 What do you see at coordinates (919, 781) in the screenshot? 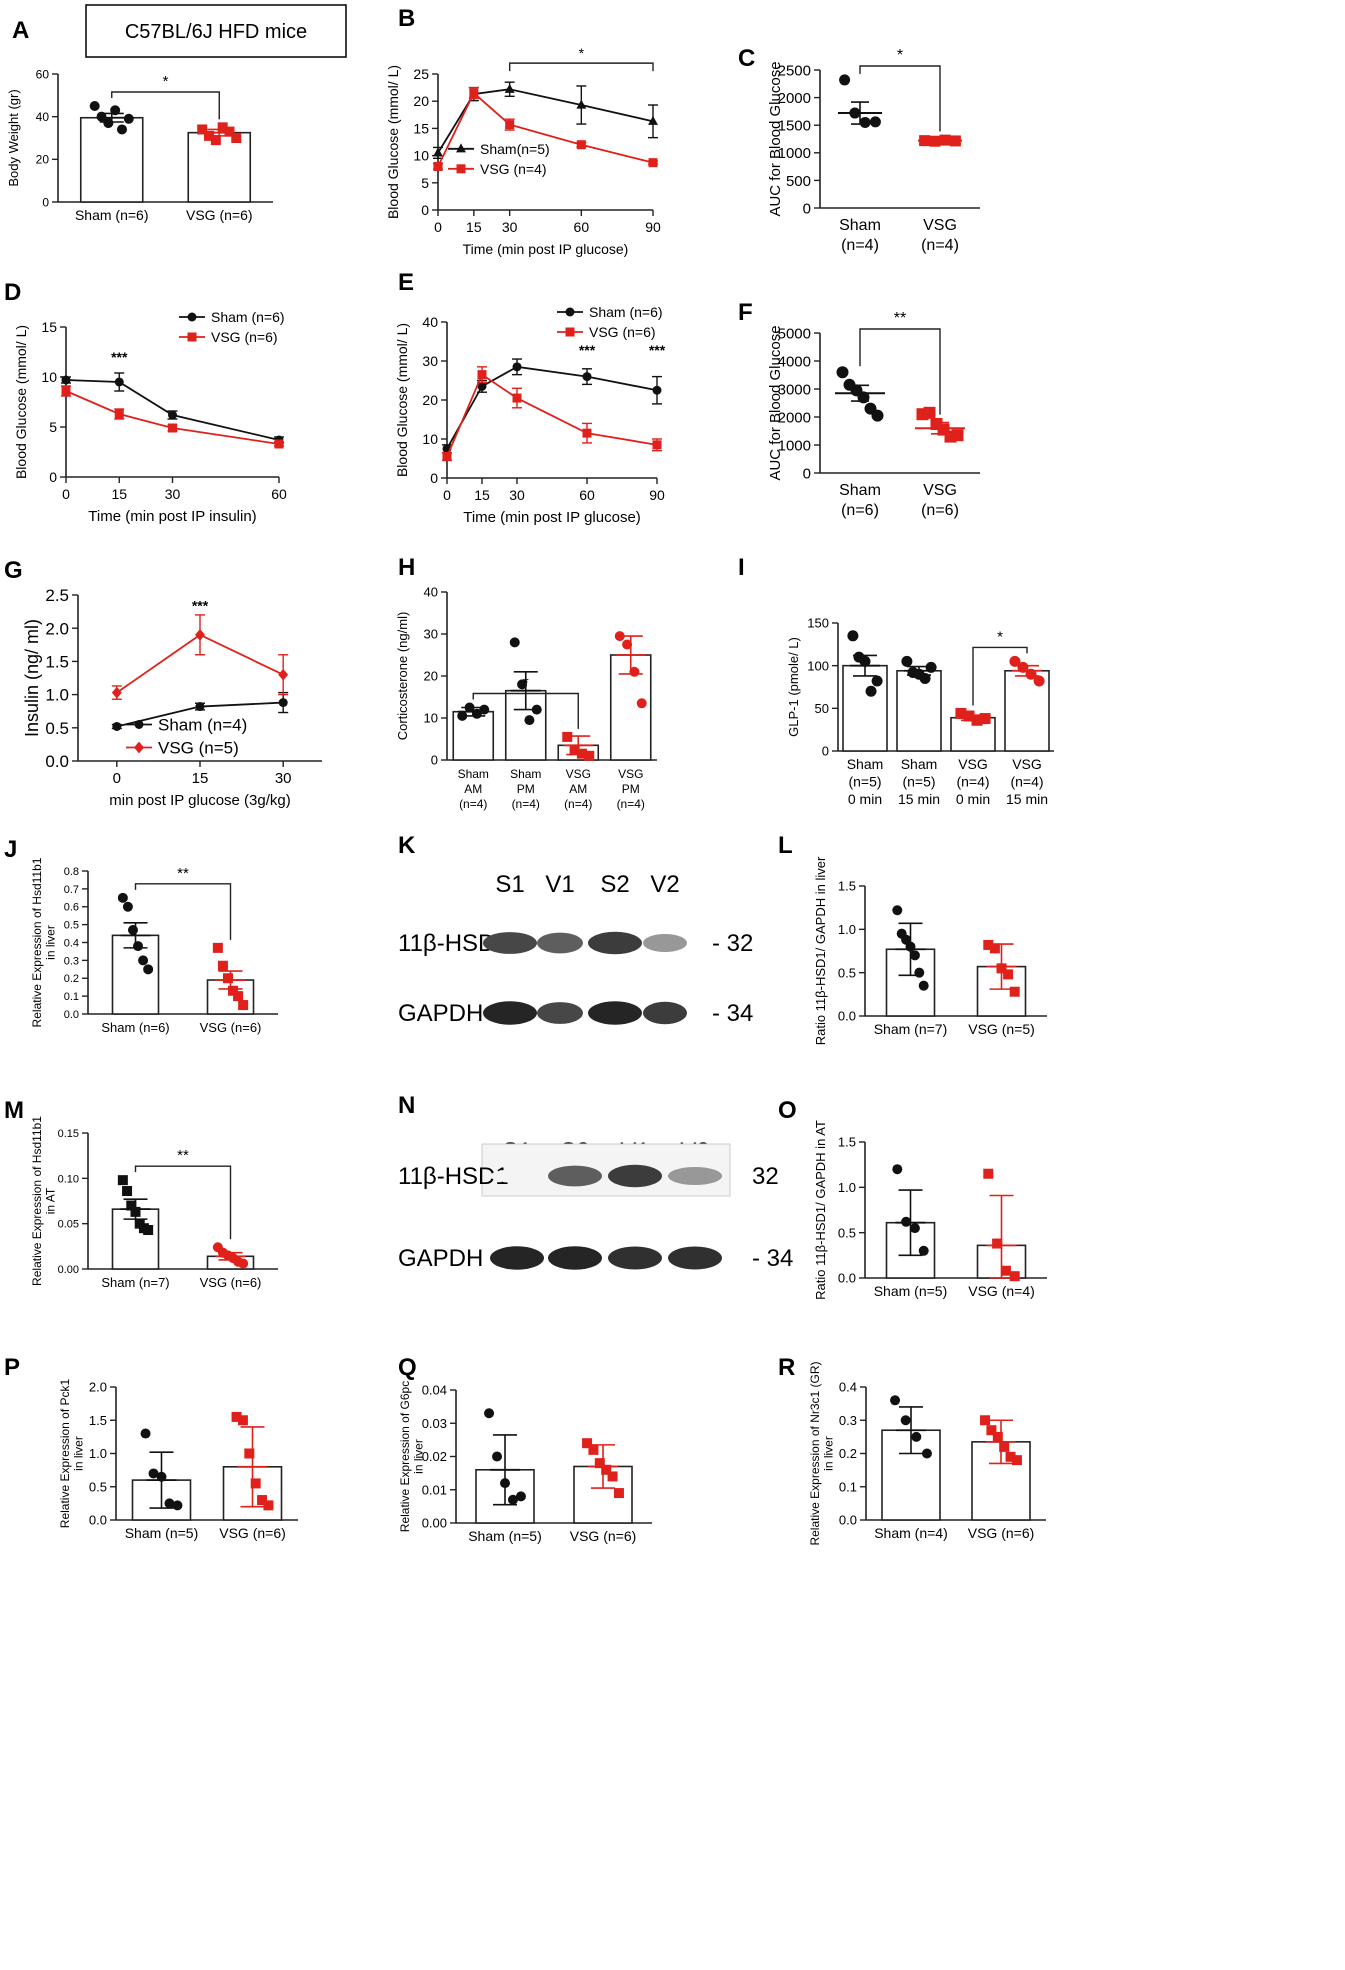
I see `x-tick-label: Sham (n=5) 15 min` at bounding box center [919, 781].